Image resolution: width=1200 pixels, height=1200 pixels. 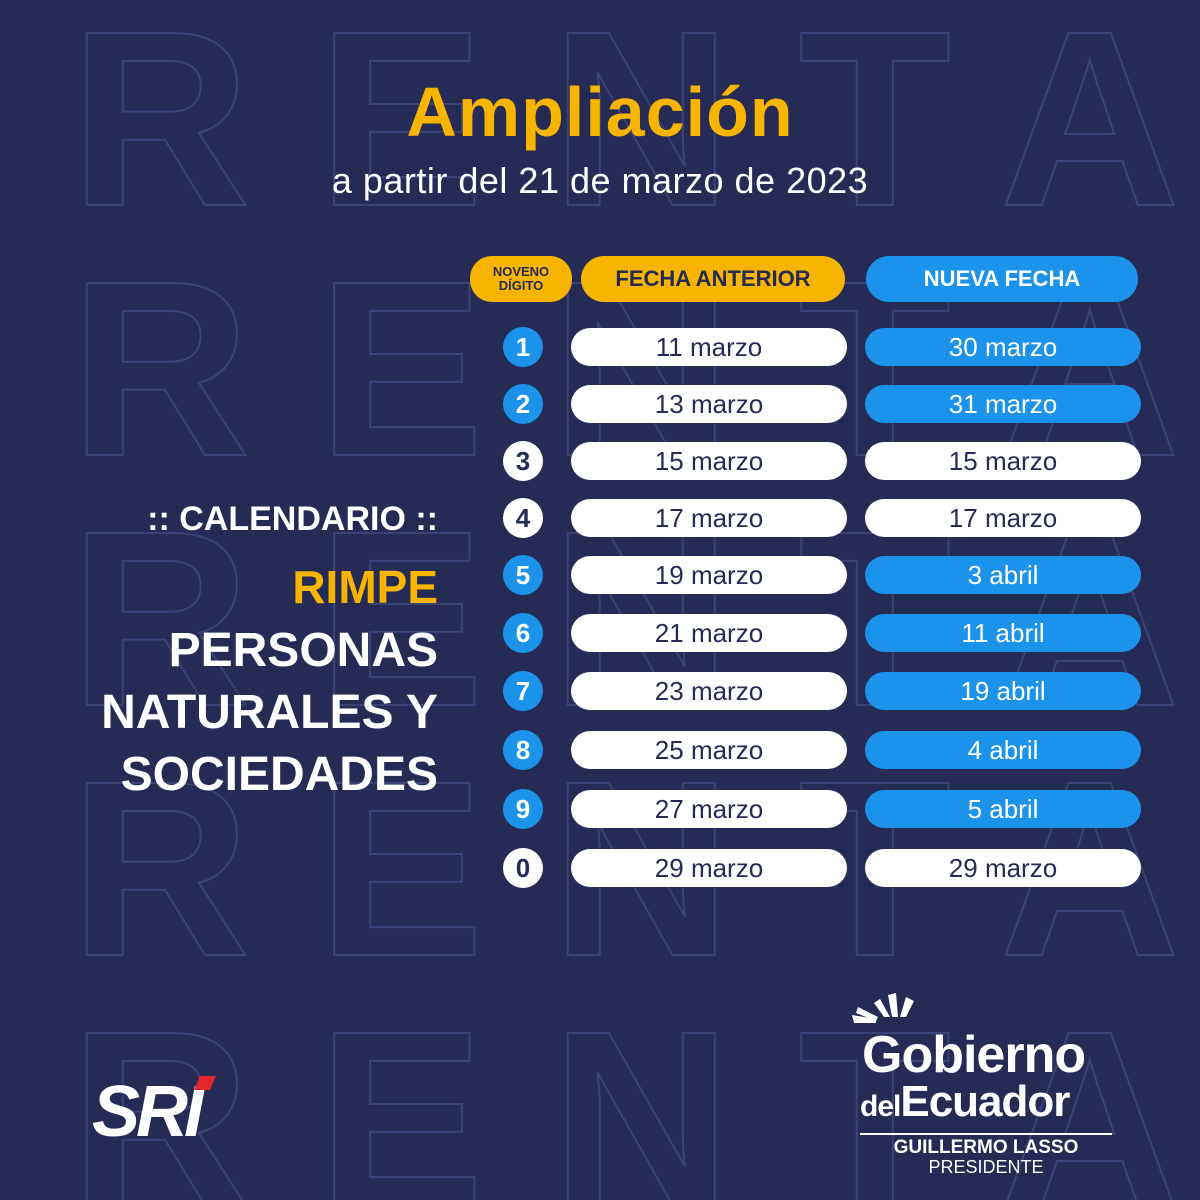 What do you see at coordinates (709, 347) in the screenshot?
I see `previous-date-cell: 11 marzo` at bounding box center [709, 347].